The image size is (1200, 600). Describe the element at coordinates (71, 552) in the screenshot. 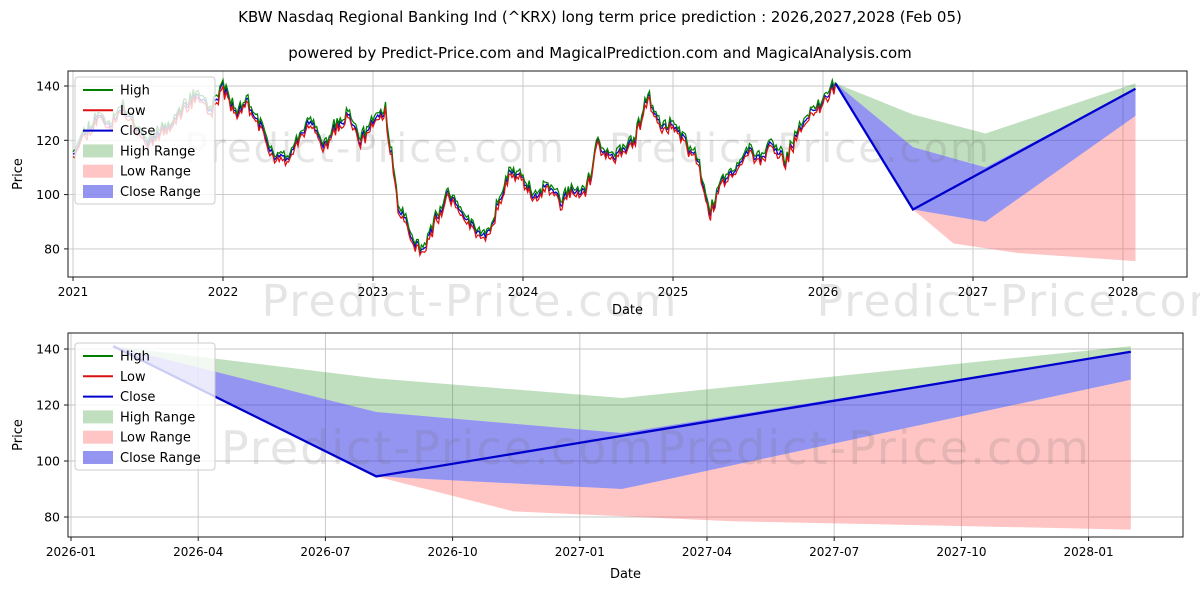

I see `x-tick-label: 2026-01` at that location.